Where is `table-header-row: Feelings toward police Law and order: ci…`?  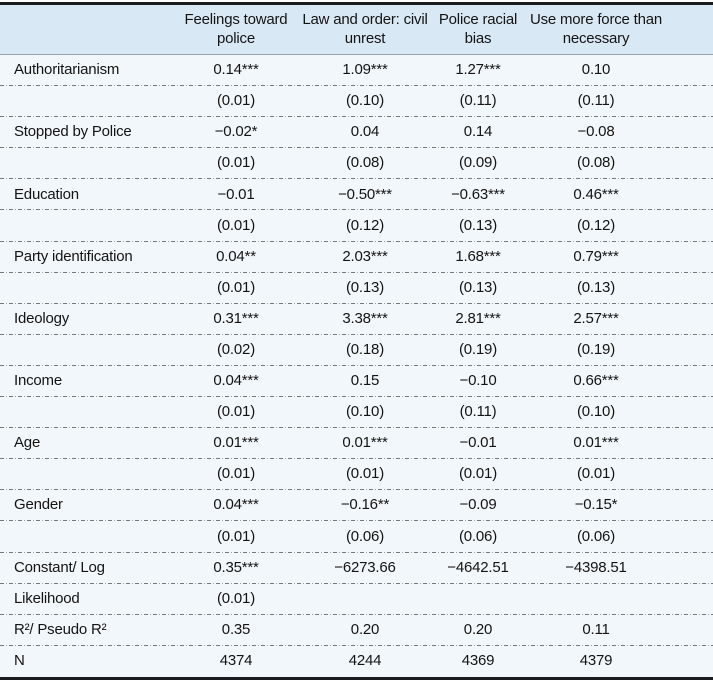 table-header-row: Feelings toward police Law and order: ci… is located at coordinates (356, 30).